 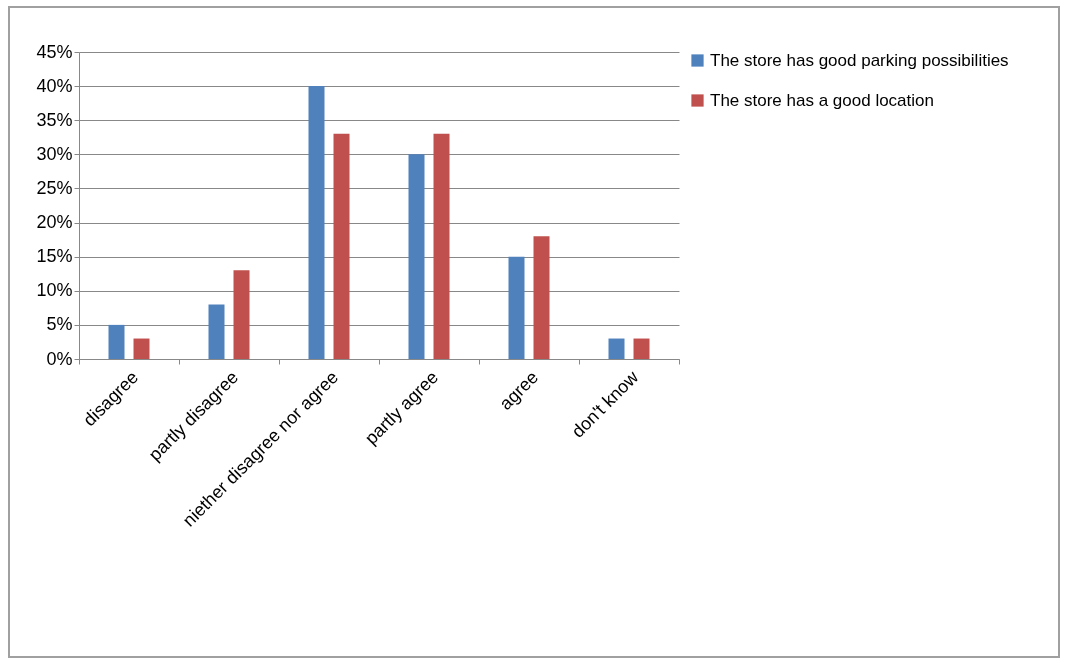 I want to click on y-tick-label: 40%, so click(x=54, y=85).